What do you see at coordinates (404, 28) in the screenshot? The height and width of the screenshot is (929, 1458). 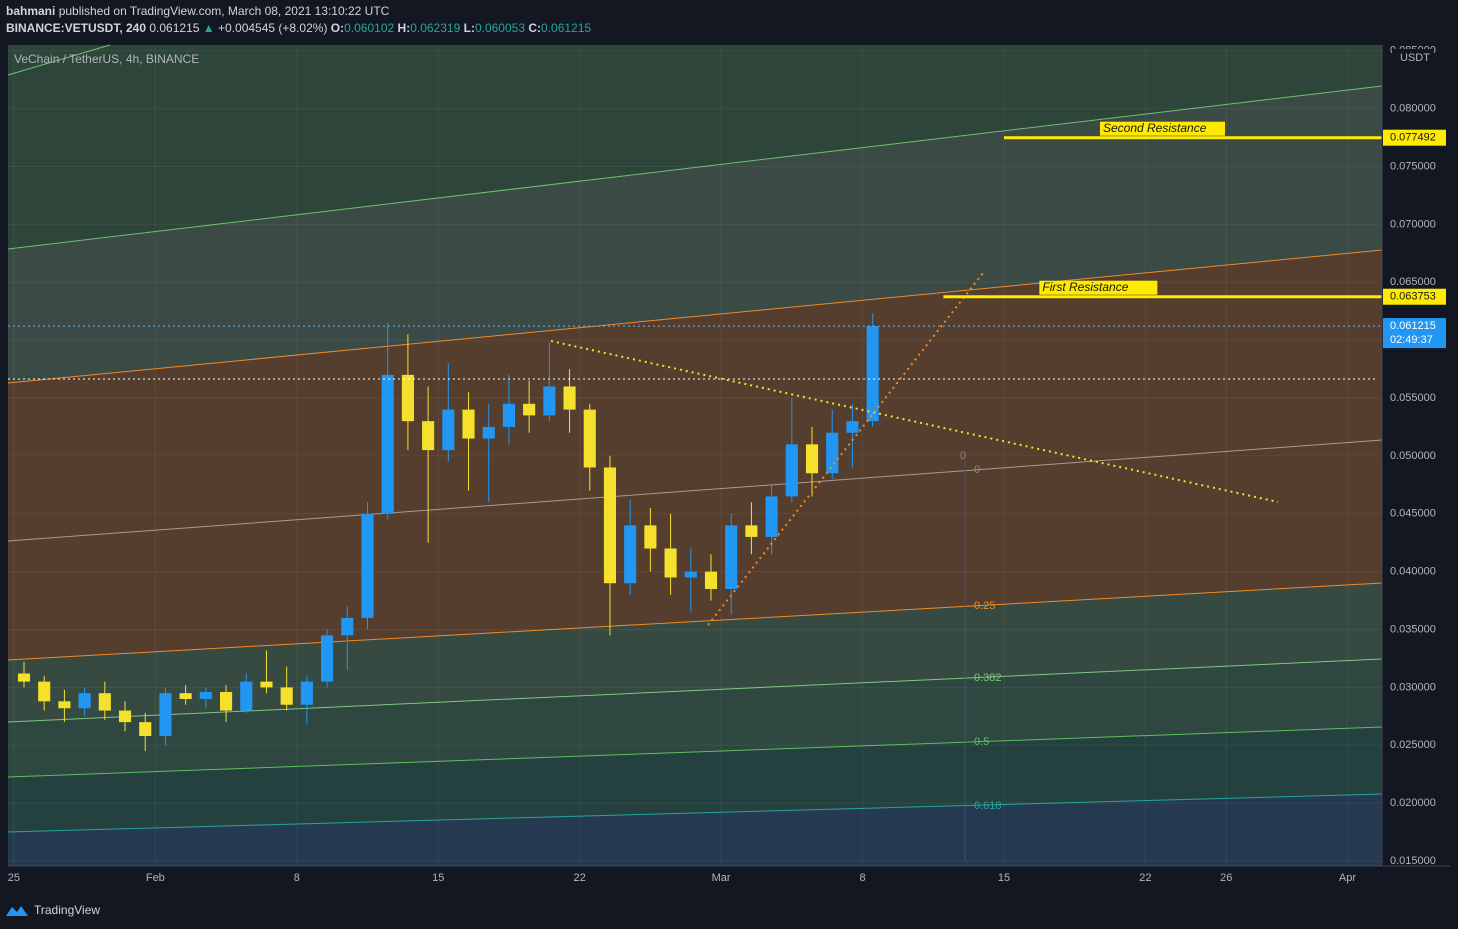 I see `h-label: H:` at bounding box center [404, 28].